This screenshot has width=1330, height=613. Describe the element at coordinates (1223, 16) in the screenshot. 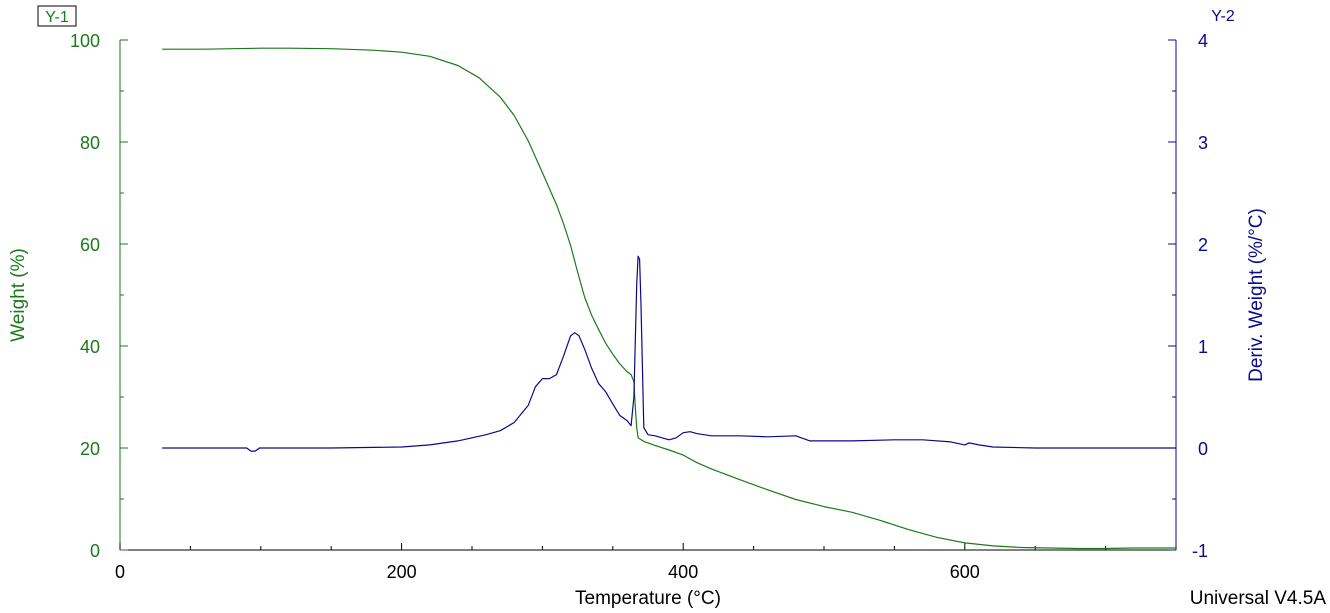

I see `y2-tag: Y-2` at that location.